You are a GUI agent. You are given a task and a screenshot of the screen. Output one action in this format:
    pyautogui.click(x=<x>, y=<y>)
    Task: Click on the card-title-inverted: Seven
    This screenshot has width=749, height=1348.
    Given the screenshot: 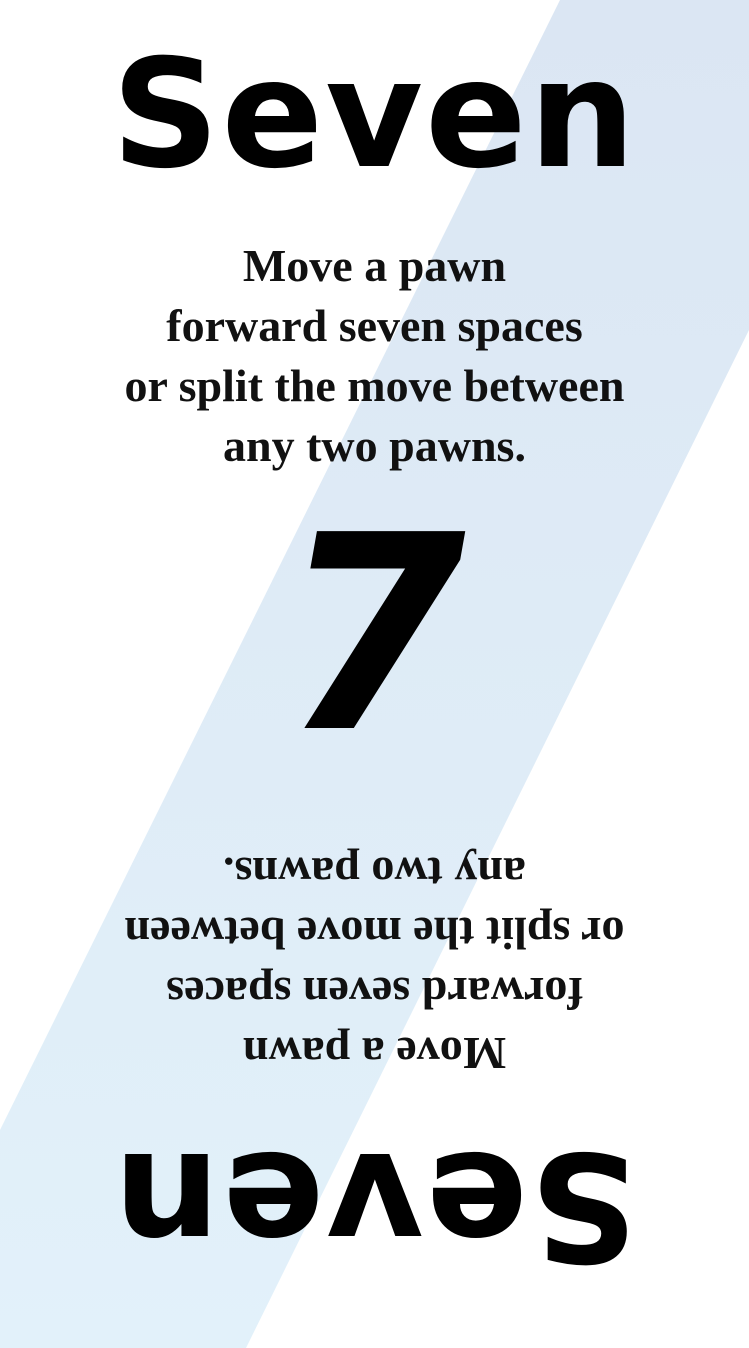 What is the action you would take?
    pyautogui.click(x=374, y=1205)
    